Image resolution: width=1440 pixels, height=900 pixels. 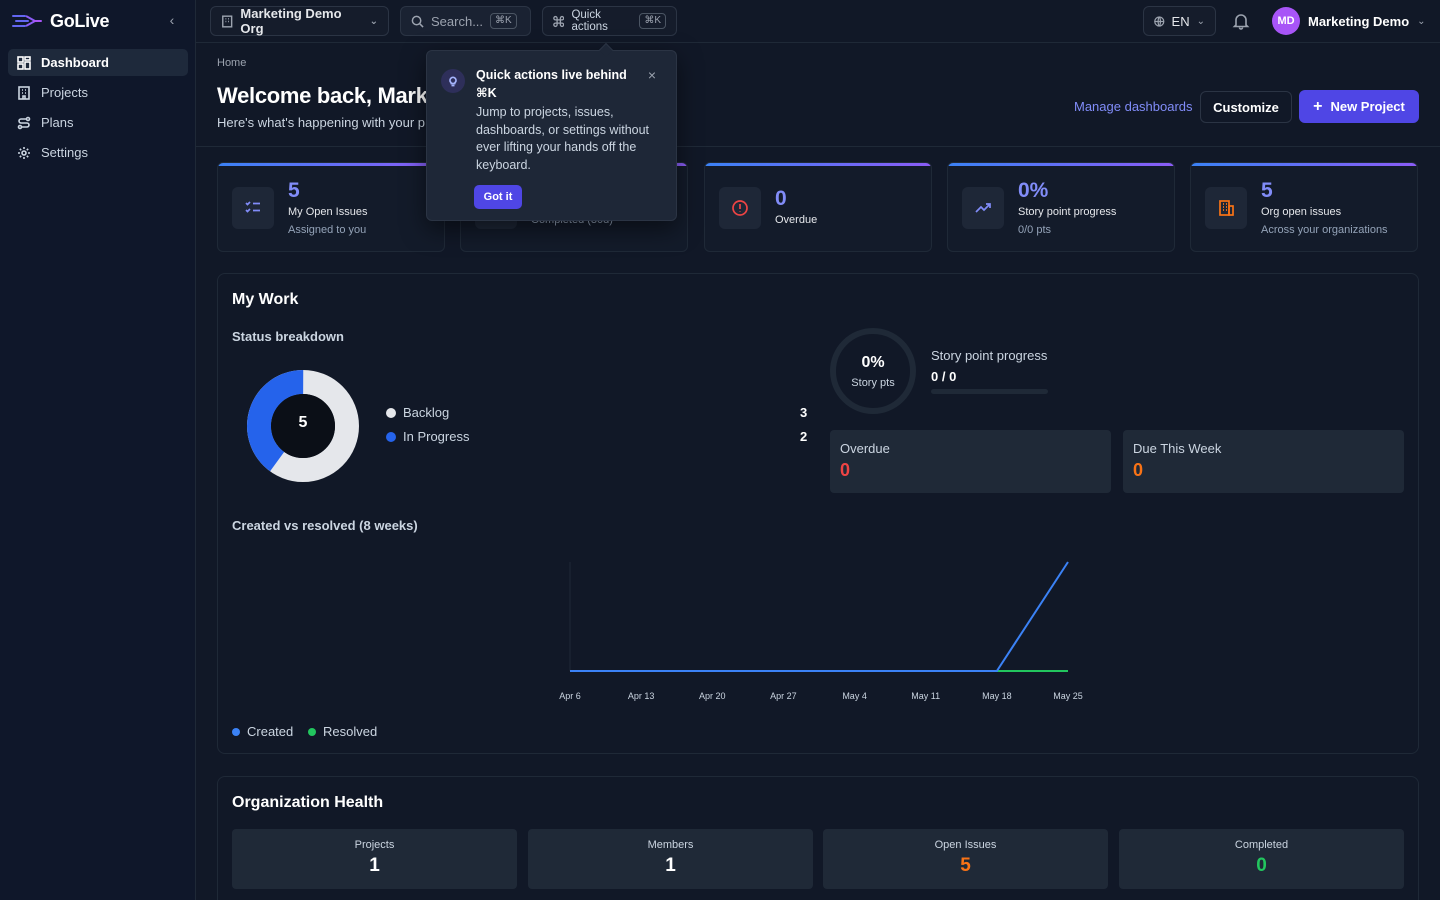 I want to click on sidebar-item-settings: Settings, so click(x=98, y=152).